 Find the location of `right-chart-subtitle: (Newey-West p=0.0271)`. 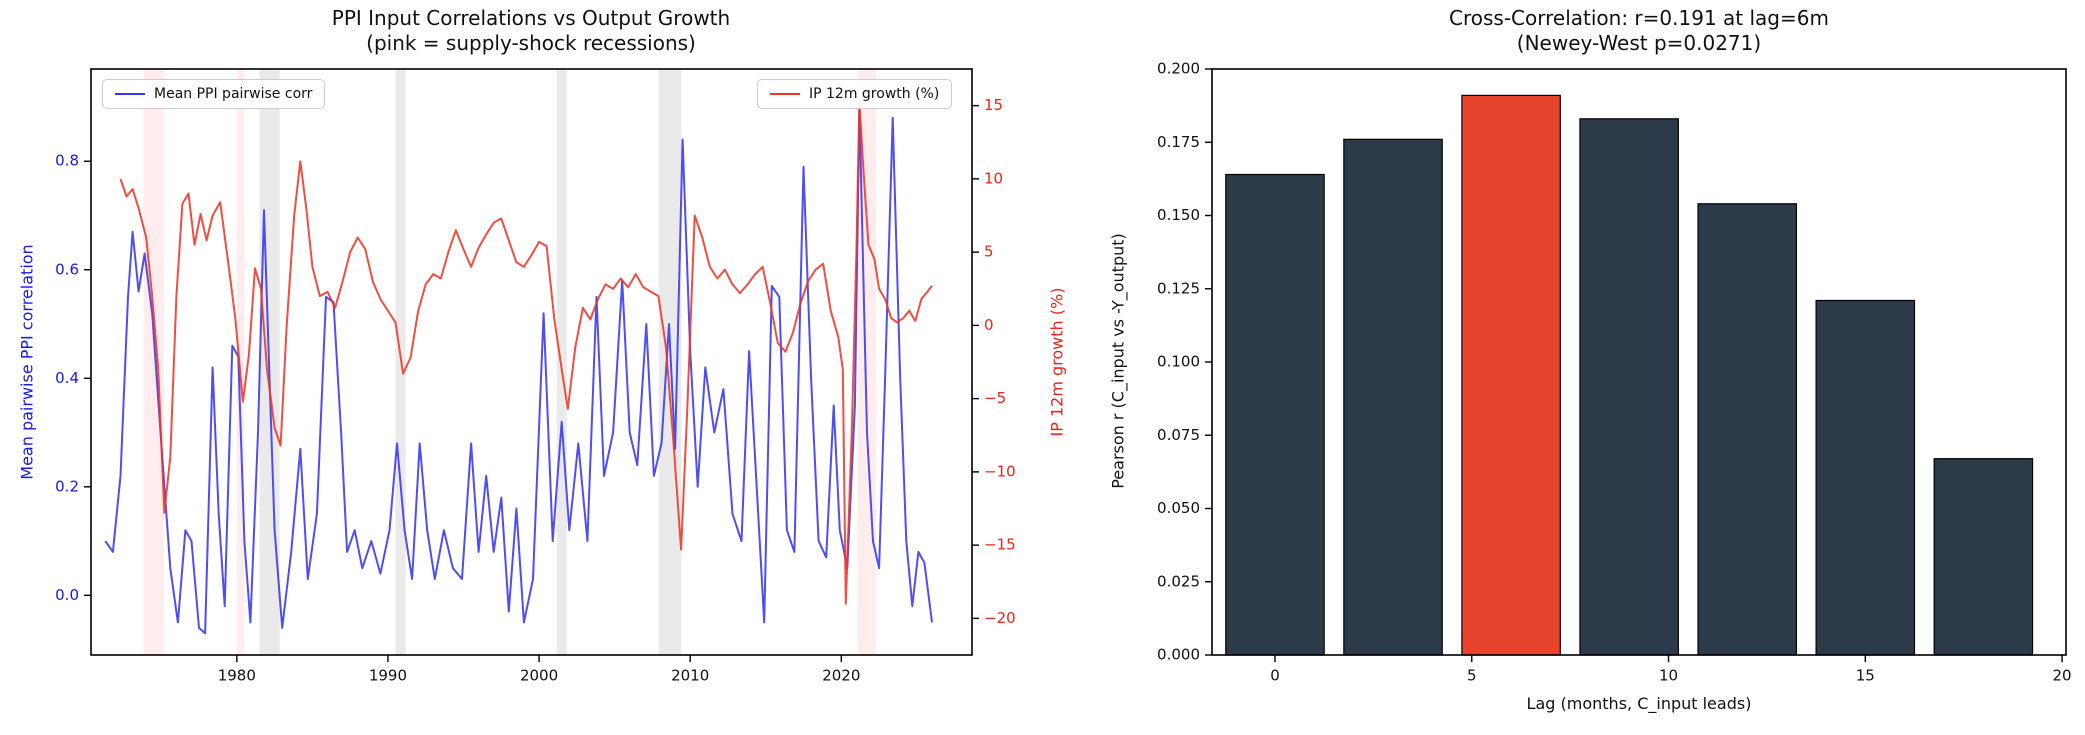

right-chart-subtitle: (Newey-West p=0.0271) is located at coordinates (1639, 43).